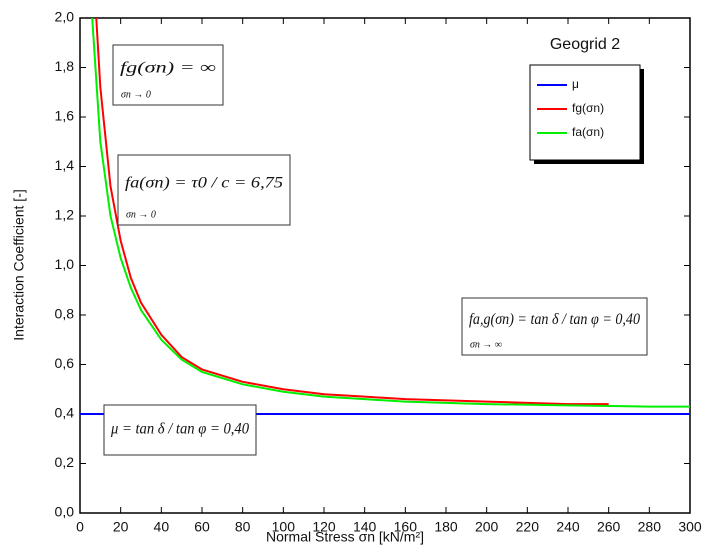 The image size is (710, 550). What do you see at coordinates (80, 527) in the screenshot?
I see `x-tick-label: 0` at bounding box center [80, 527].